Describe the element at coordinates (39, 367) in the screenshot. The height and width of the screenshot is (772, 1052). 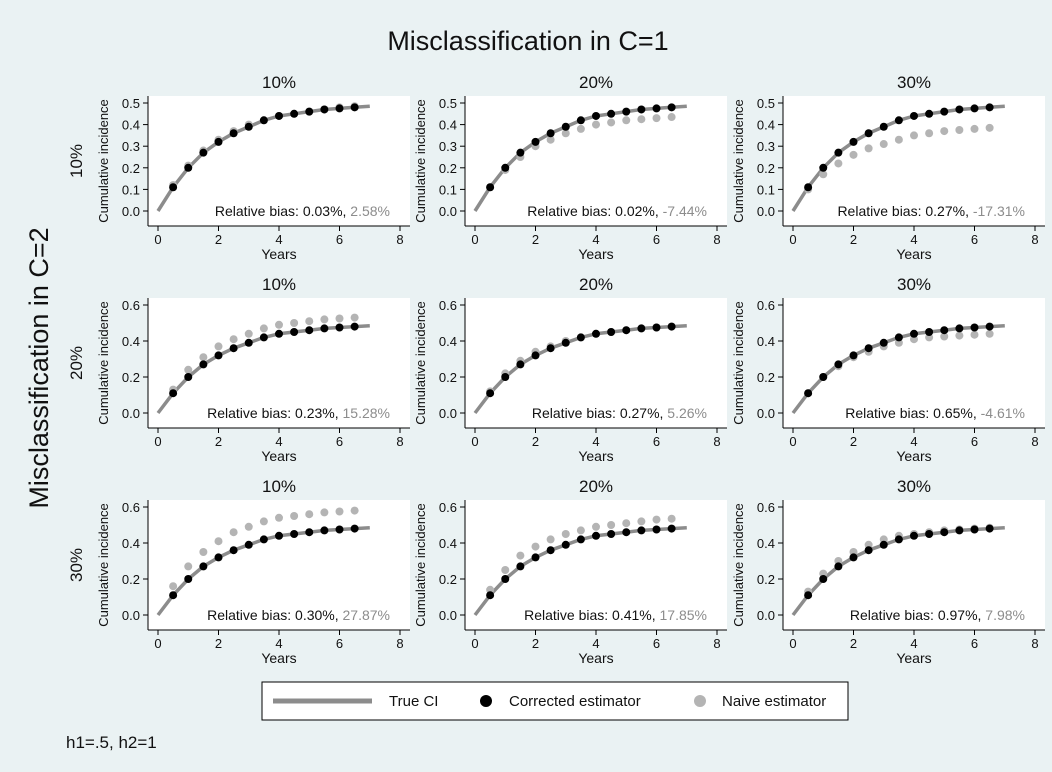
I see `row-title: Misclassification in C=2` at that location.